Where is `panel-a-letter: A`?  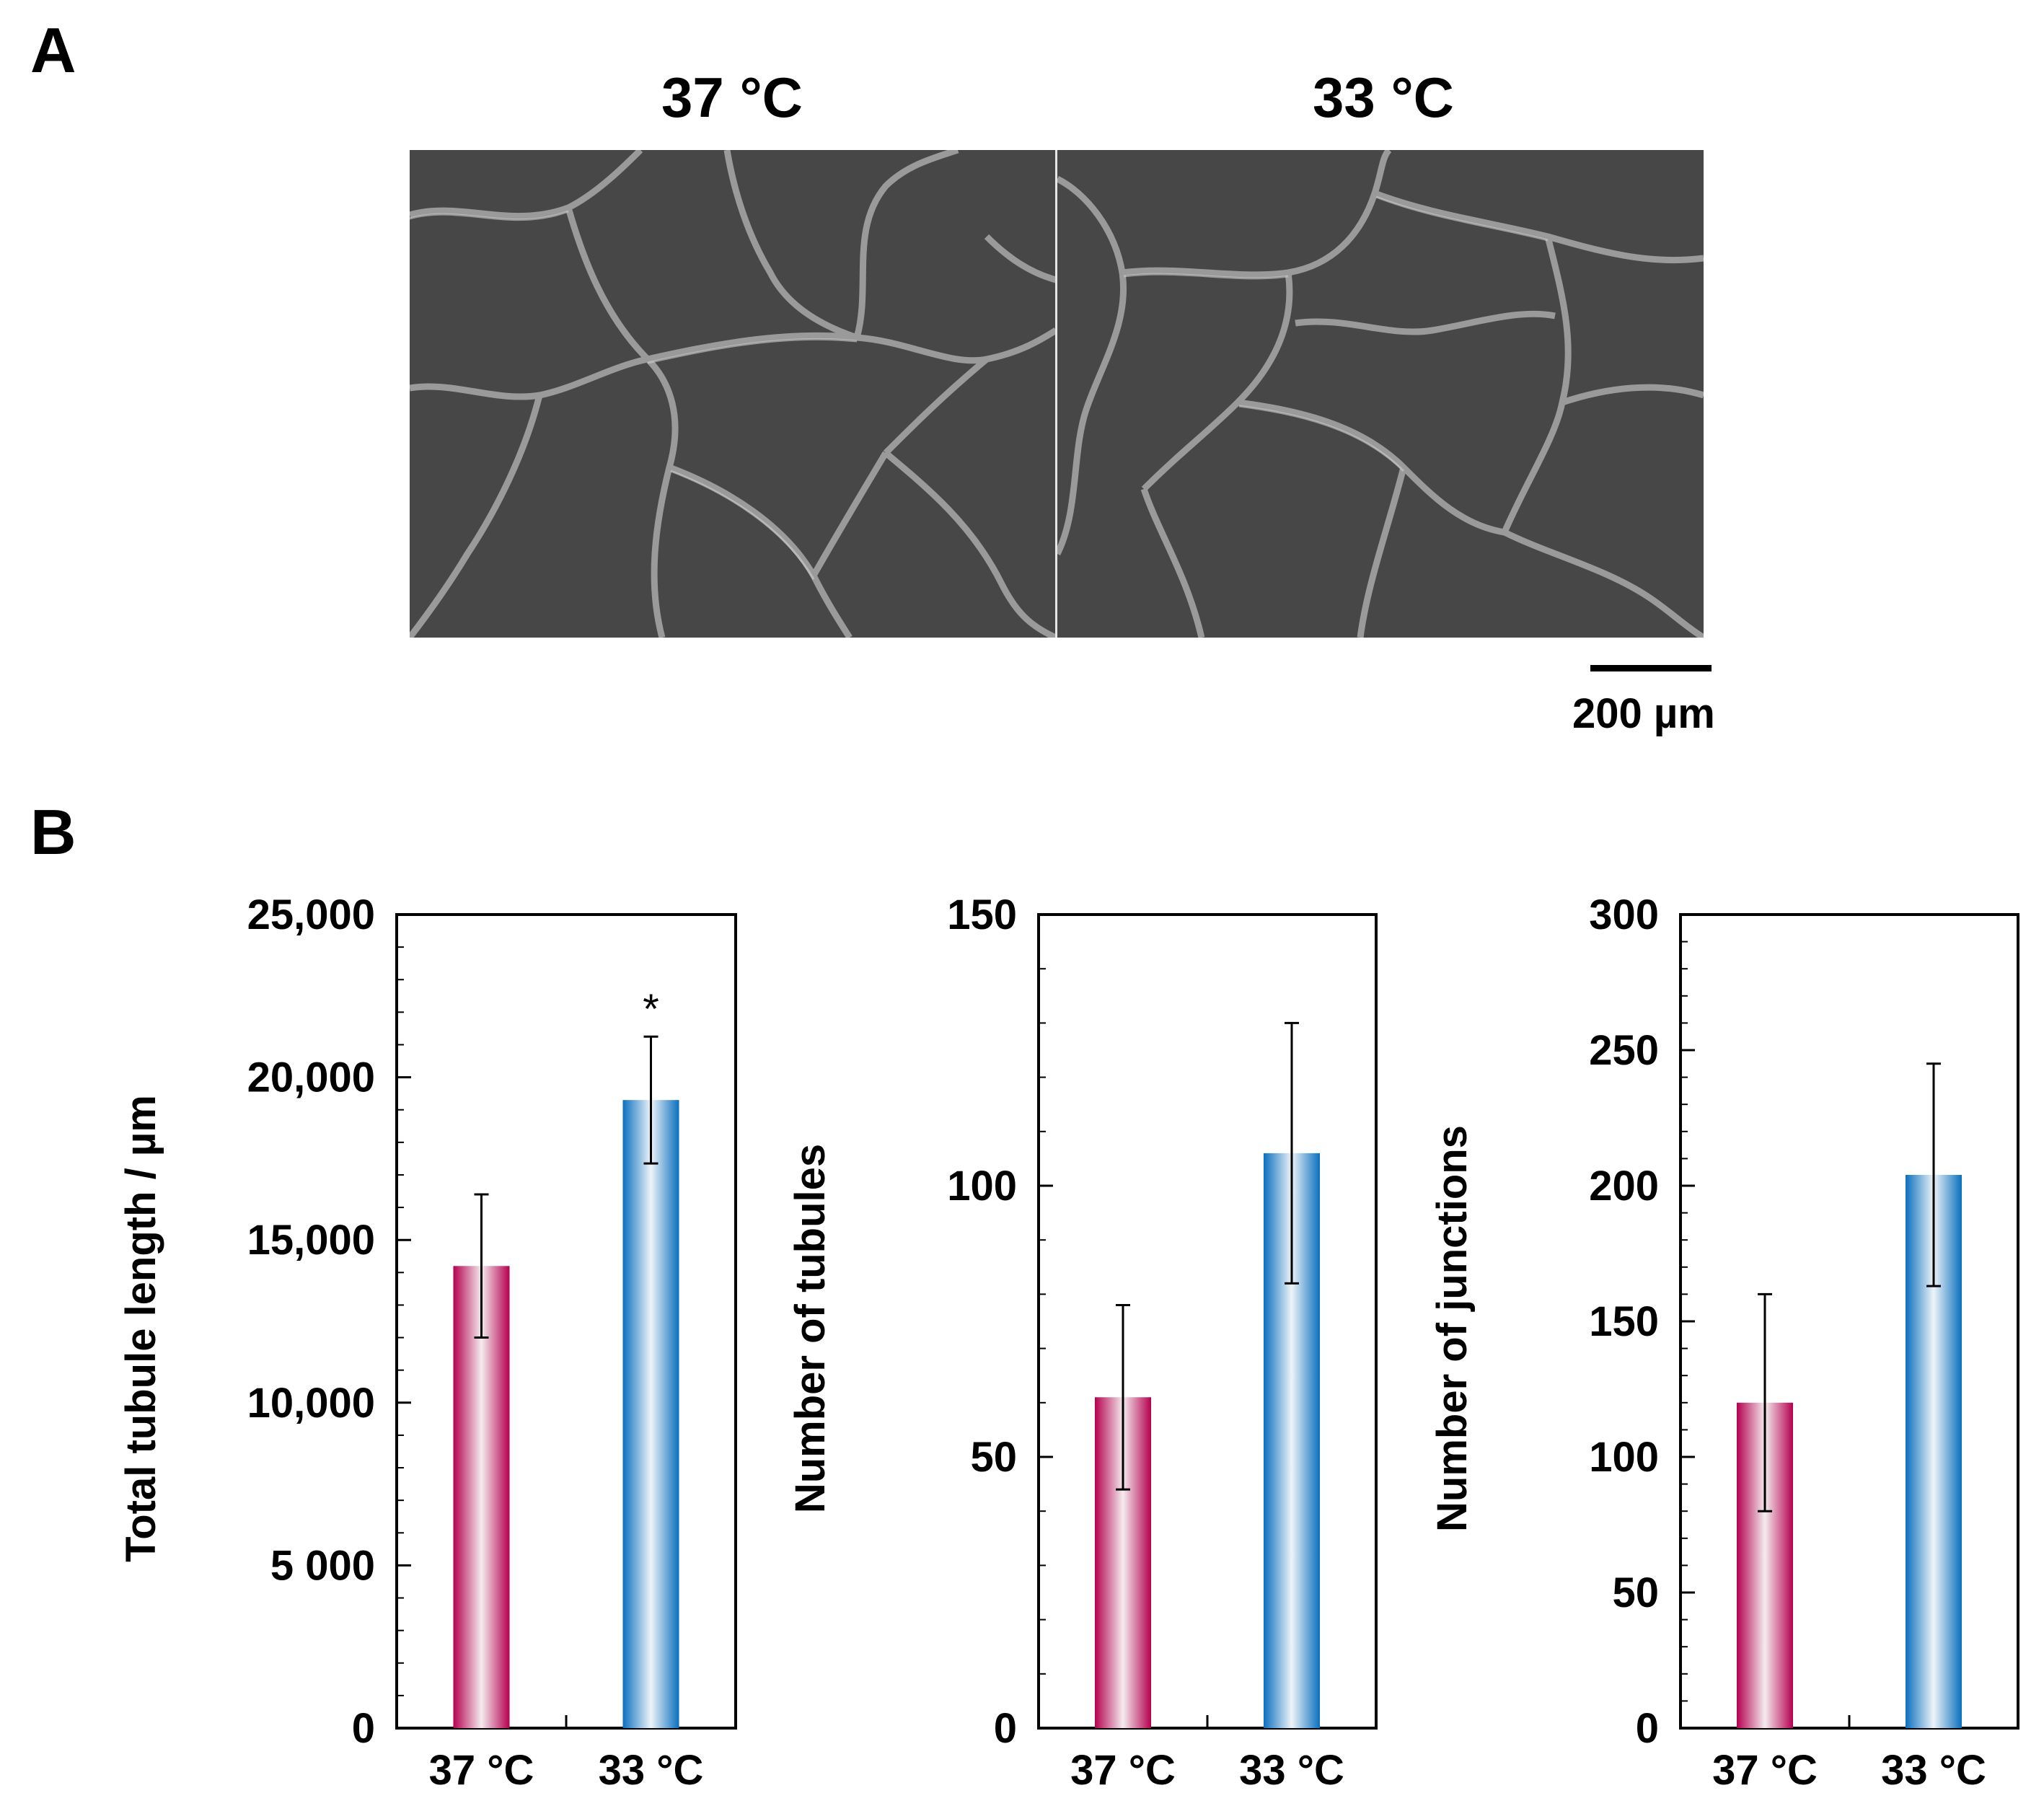 panel-a-letter: A is located at coordinates (53, 50).